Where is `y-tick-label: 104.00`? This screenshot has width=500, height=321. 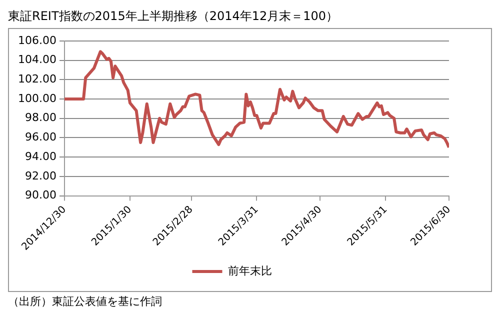
y-tick-label: 104.00 is located at coordinates (37, 59).